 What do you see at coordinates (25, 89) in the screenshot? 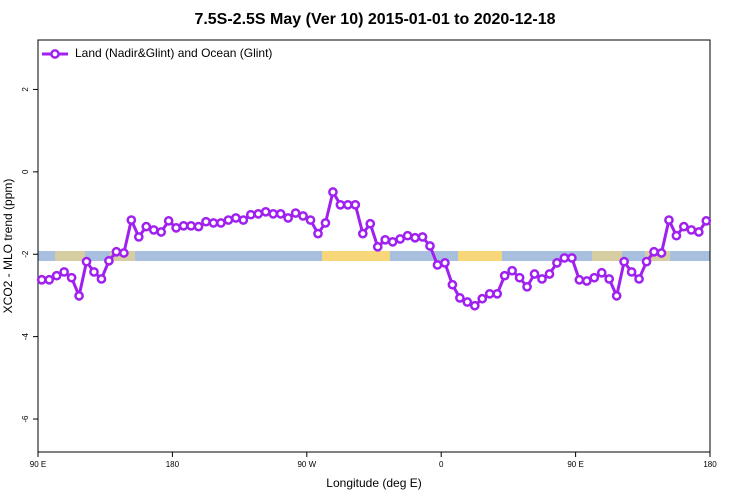
I see `y-tick-label: 2` at bounding box center [25, 89].